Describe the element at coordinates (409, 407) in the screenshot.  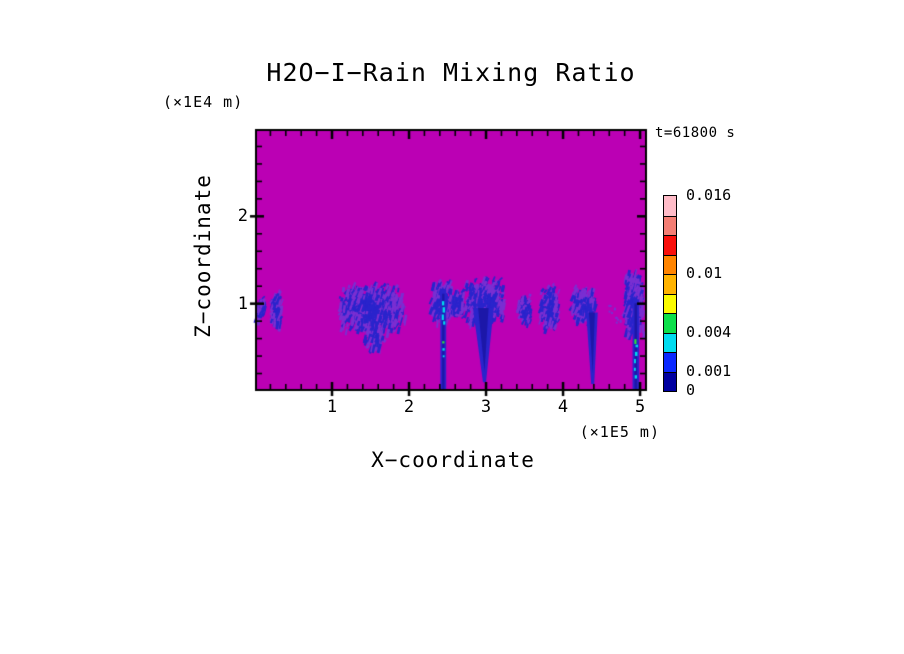
I see `x-tick-label: 2` at that location.